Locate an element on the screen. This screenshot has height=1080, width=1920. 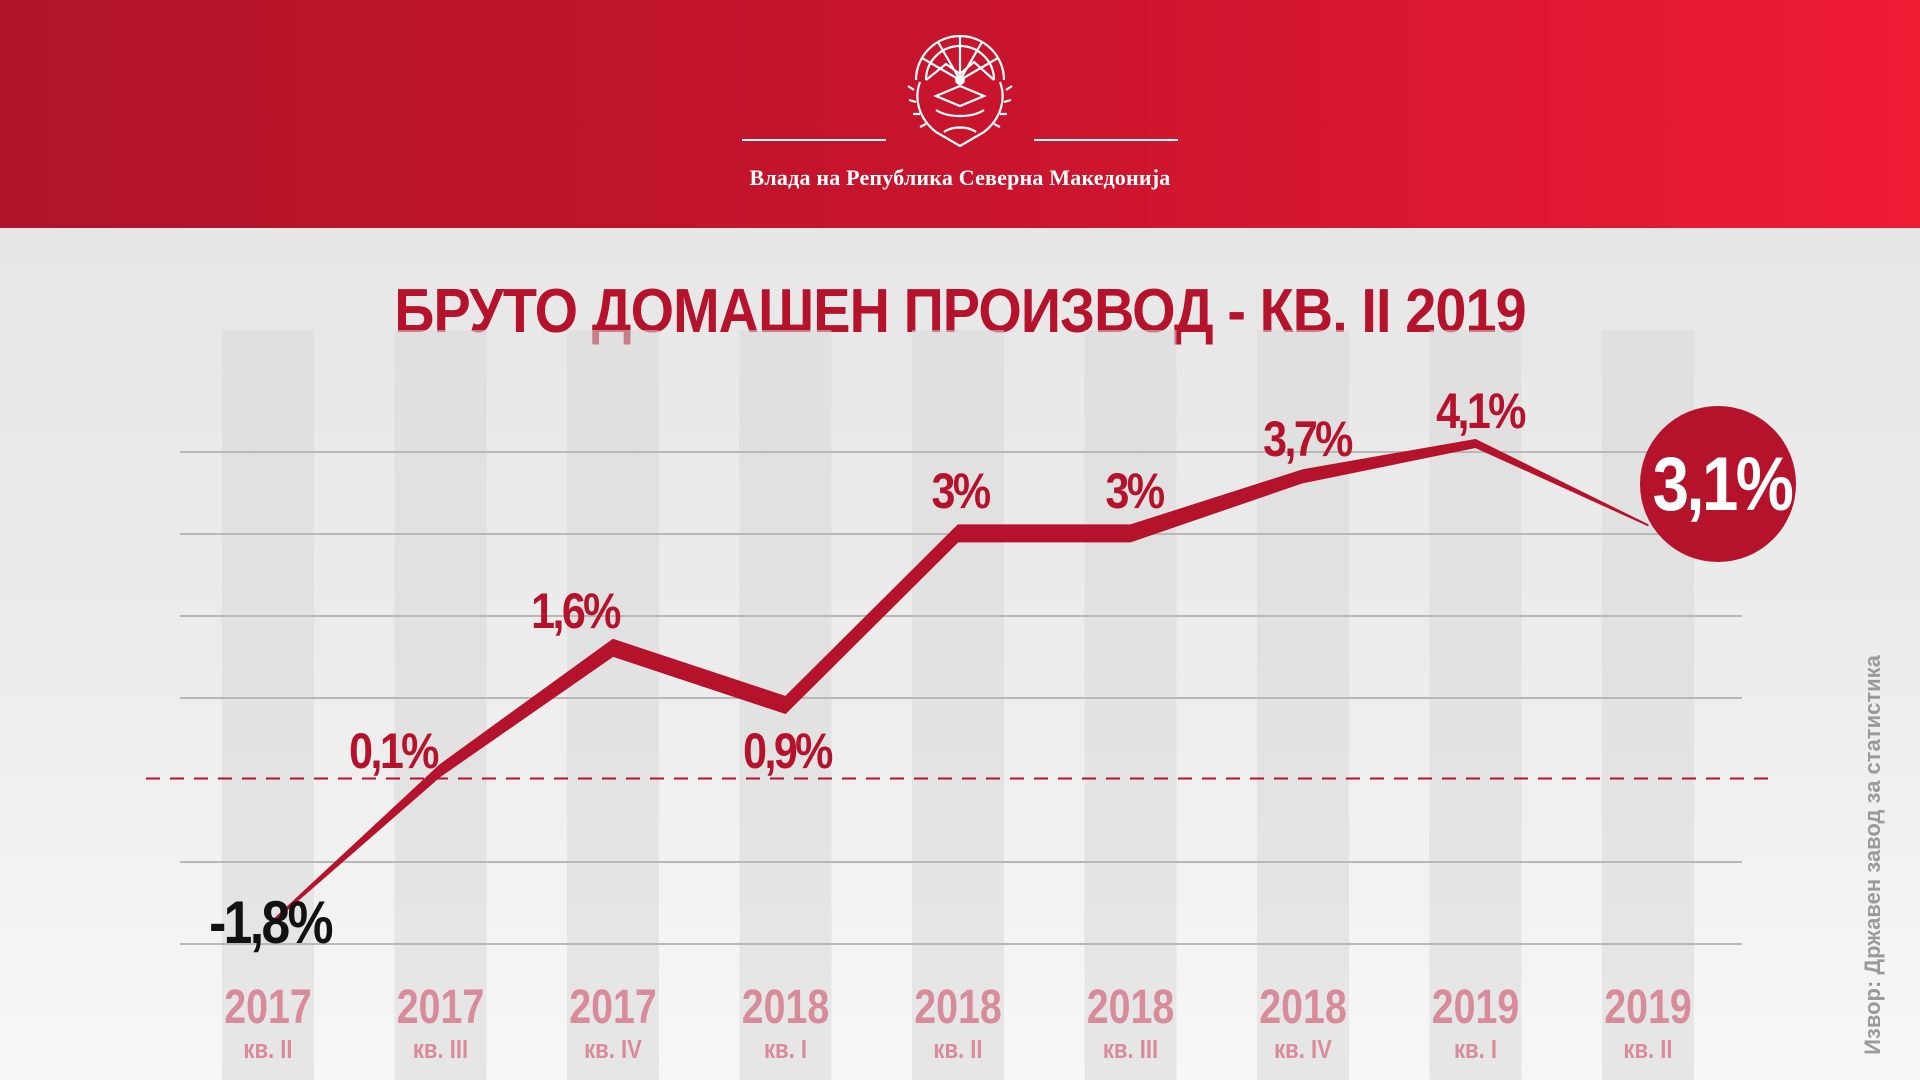
data-label: 1,6% is located at coordinates (576, 611).